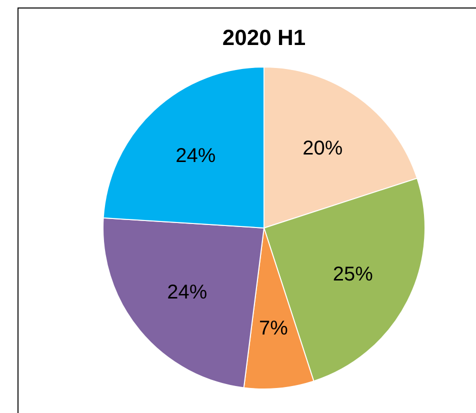 Image resolution: width=476 pixels, height=413 pixels. What do you see at coordinates (322, 148) in the screenshot?
I see `data-label: 20%` at bounding box center [322, 148].